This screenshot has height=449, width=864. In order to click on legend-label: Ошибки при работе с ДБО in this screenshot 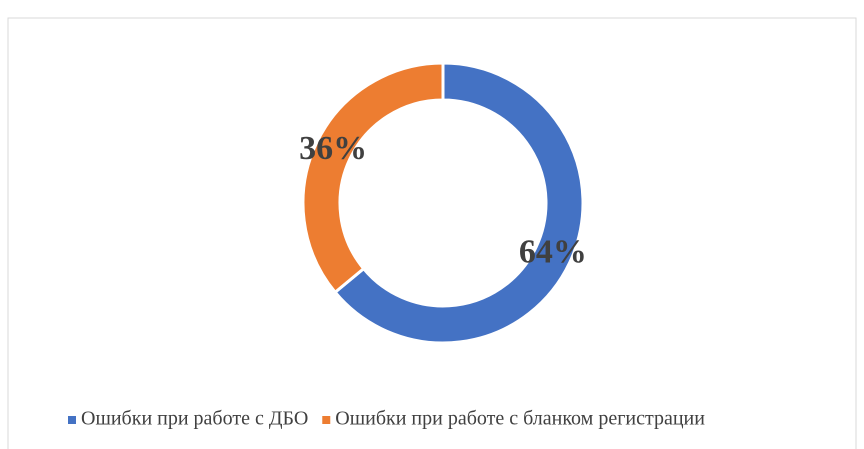, I will do `click(194, 419)`.